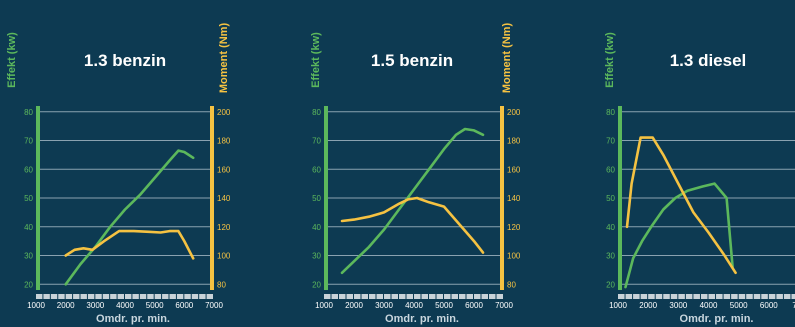 Image resolution: width=795 pixels, height=327 pixels. Describe the element at coordinates (610, 284) in the screenshot. I see `left-tick-label: 20` at that location.